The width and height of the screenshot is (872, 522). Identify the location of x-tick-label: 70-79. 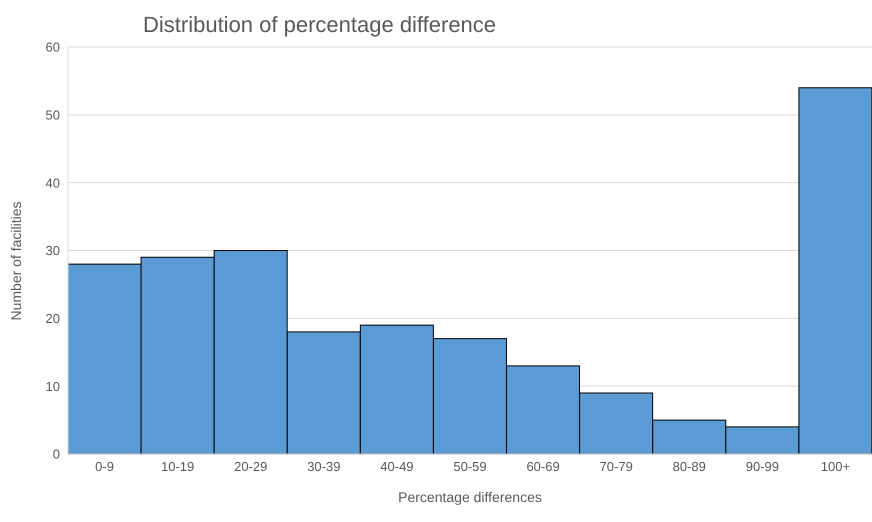
(616, 466).